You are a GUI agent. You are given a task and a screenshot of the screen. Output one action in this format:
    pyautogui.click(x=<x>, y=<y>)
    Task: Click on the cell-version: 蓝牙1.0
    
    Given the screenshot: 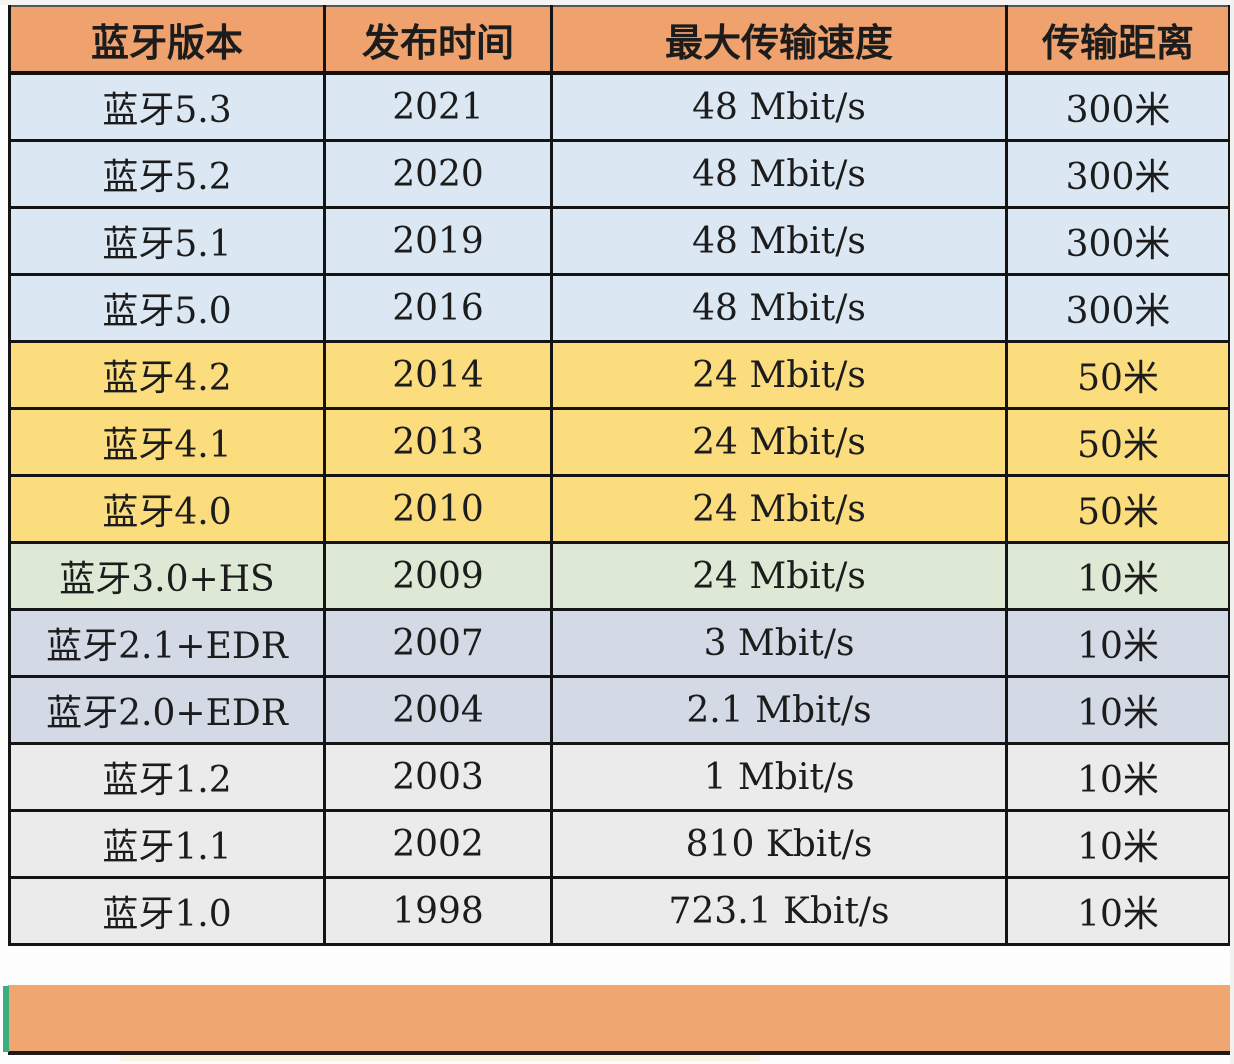 What is the action you would take?
    pyautogui.click(x=167, y=911)
    